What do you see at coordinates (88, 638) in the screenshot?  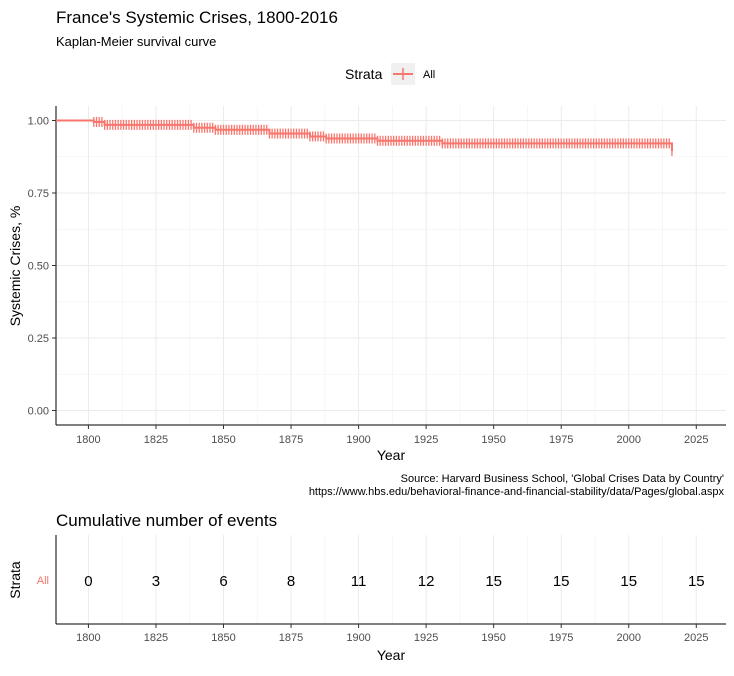 I see `table-x-tick-label: 1800` at bounding box center [88, 638].